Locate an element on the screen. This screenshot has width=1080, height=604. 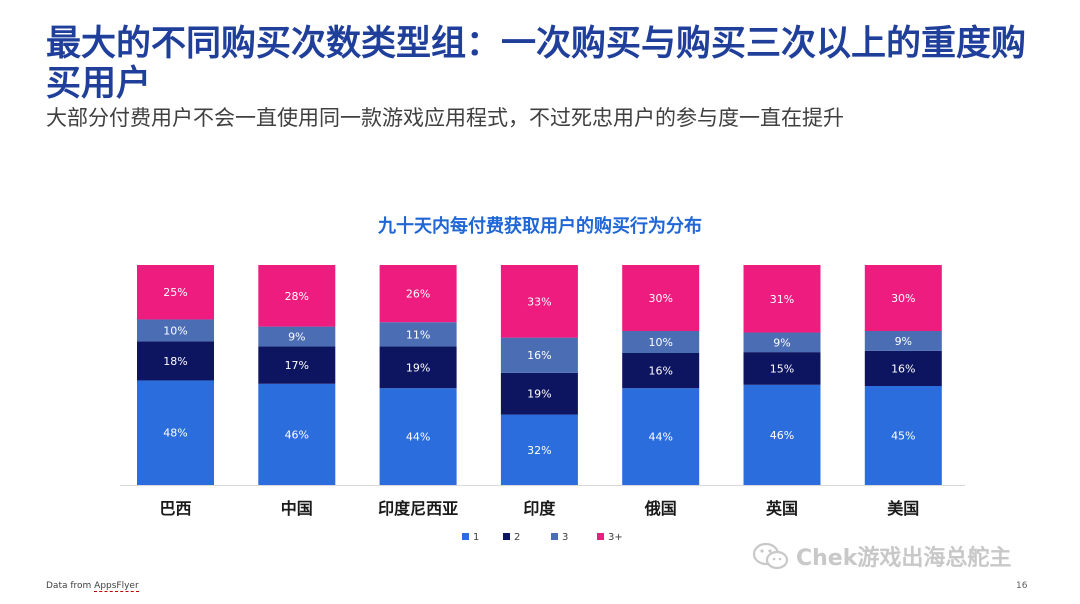
source-brand: AppsFlyer is located at coordinates (116, 586).